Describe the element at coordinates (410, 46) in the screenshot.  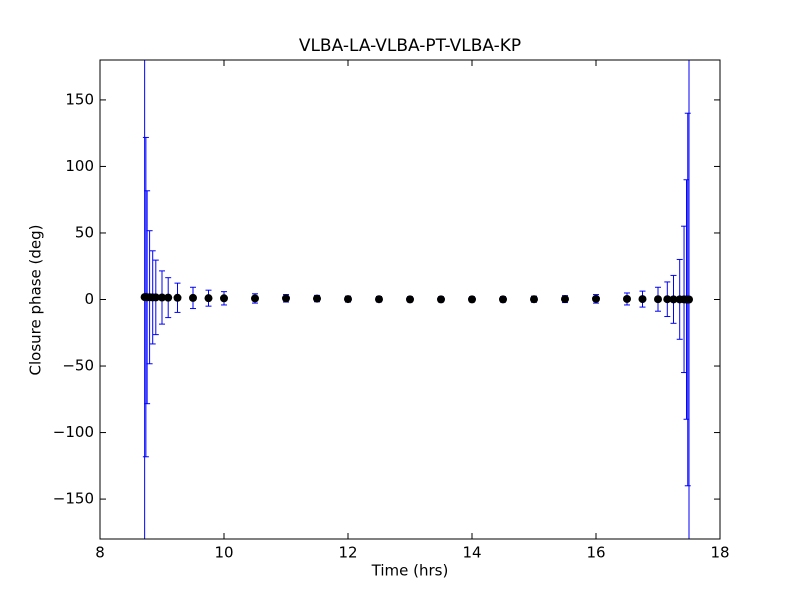
I see `chart-title: VLBA-LA-VLBA-PT-VLBA-KP` at that location.